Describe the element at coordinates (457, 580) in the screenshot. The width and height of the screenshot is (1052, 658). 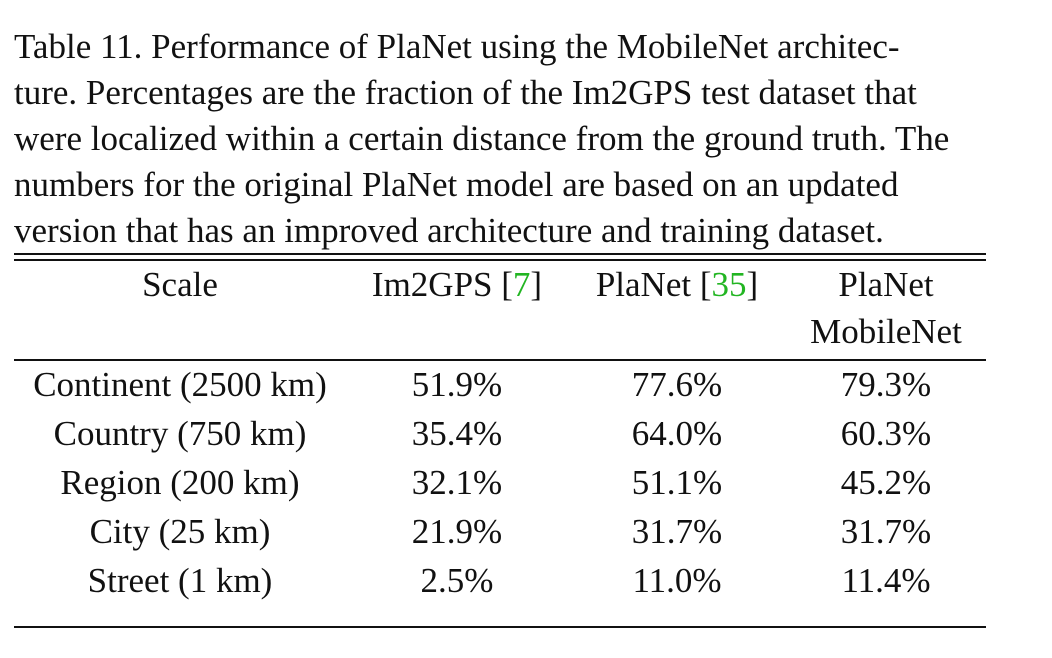
I see `cell-im2gps: 2.5%` at that location.